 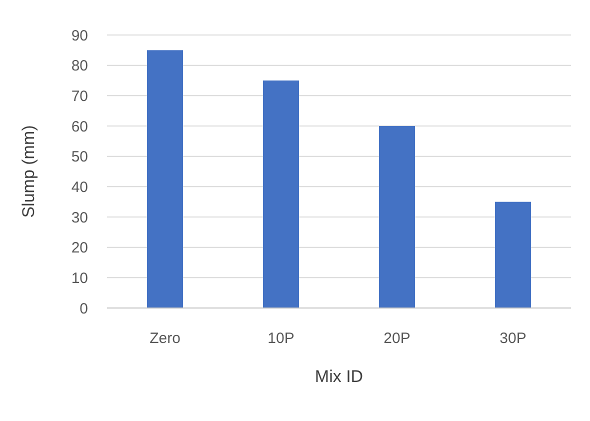 I want to click on x-tick-label: 30P, so click(x=513, y=338).